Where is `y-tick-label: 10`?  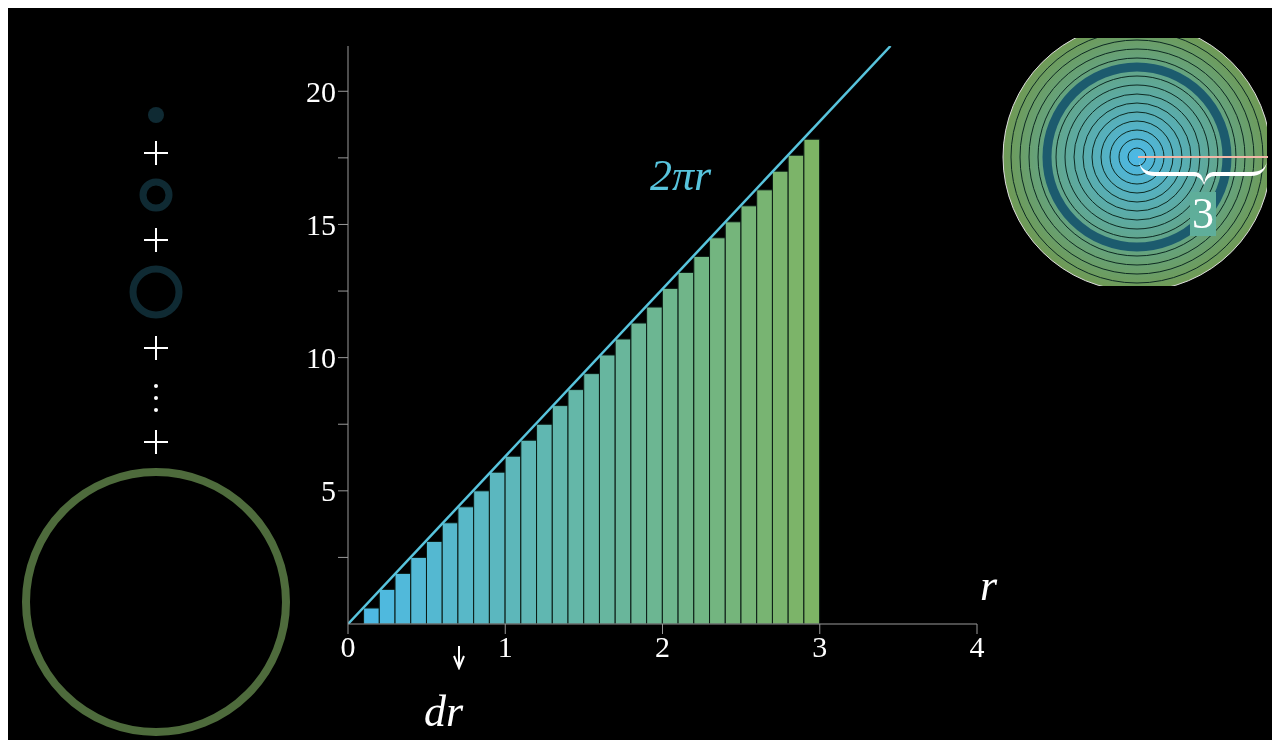 y-tick-label: 10 is located at coordinates (321, 358).